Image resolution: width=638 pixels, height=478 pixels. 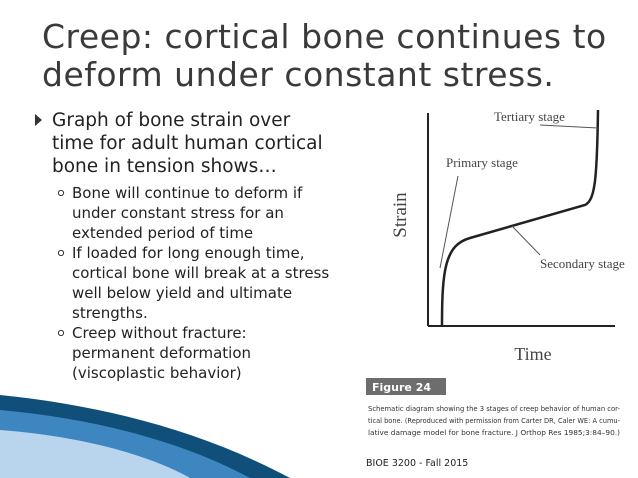 I want to click on swoosh, so click(x=95, y=454).